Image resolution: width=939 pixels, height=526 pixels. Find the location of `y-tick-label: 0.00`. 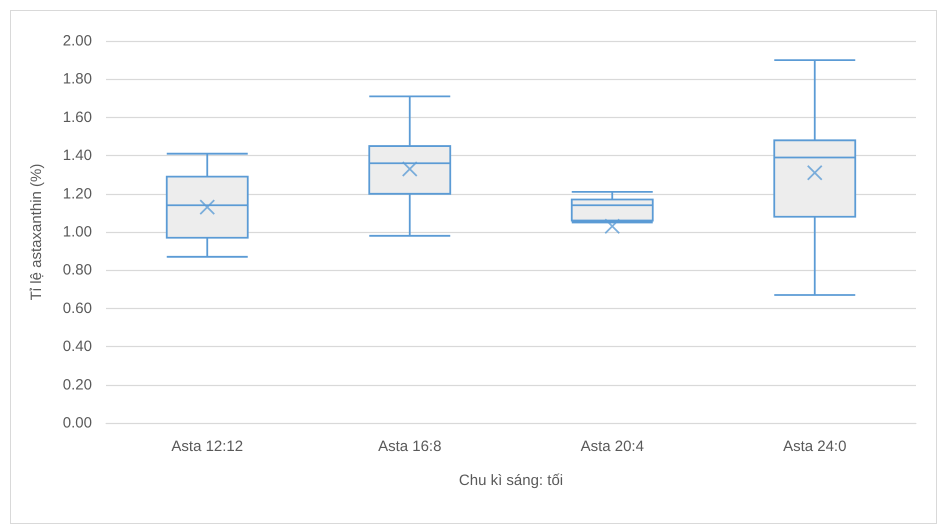

y-tick-label: 0.00 is located at coordinates (77, 423).